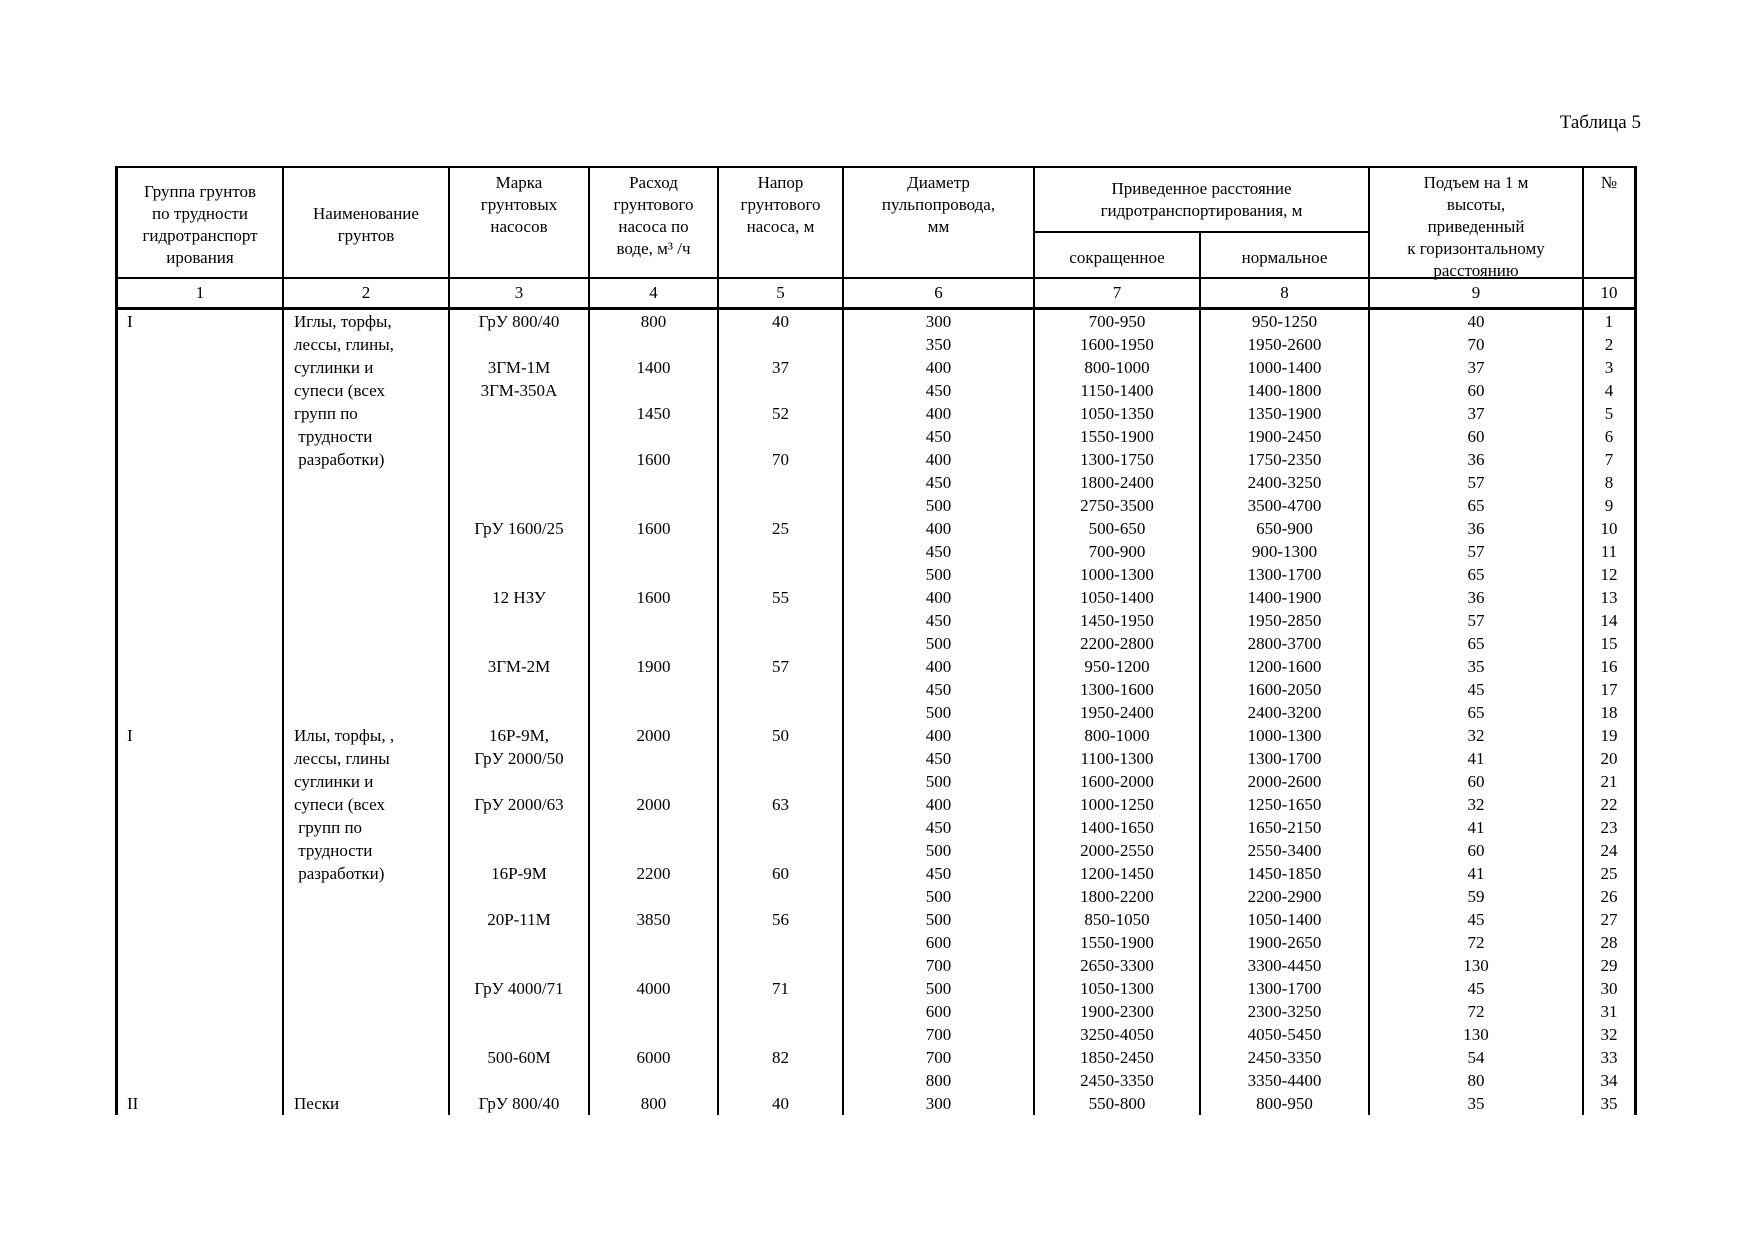 Image resolution: width=1755 pixels, height=1240 pixels. I want to click on body-cell: 1650-2150, so click(1285, 827).